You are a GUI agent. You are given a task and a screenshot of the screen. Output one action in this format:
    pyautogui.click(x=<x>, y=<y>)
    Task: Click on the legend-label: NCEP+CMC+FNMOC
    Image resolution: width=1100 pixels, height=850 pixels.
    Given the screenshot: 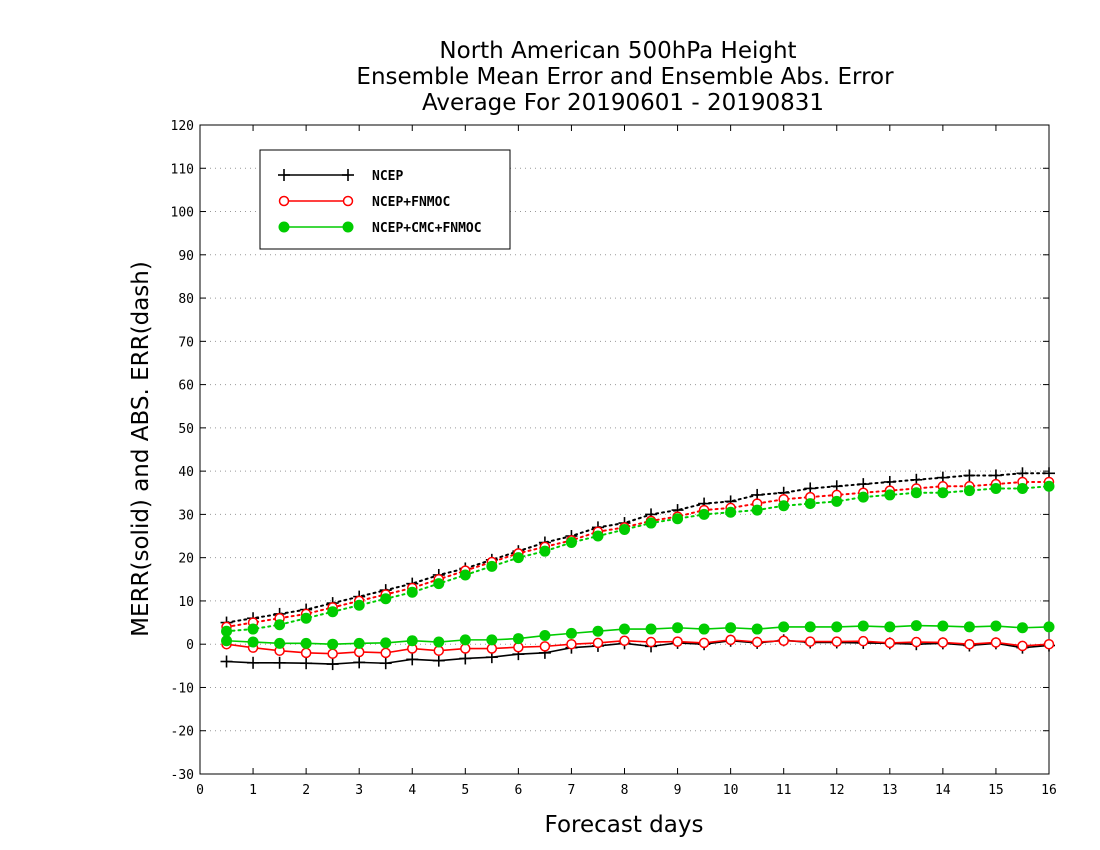 What is the action you would take?
    pyautogui.click(x=427, y=228)
    